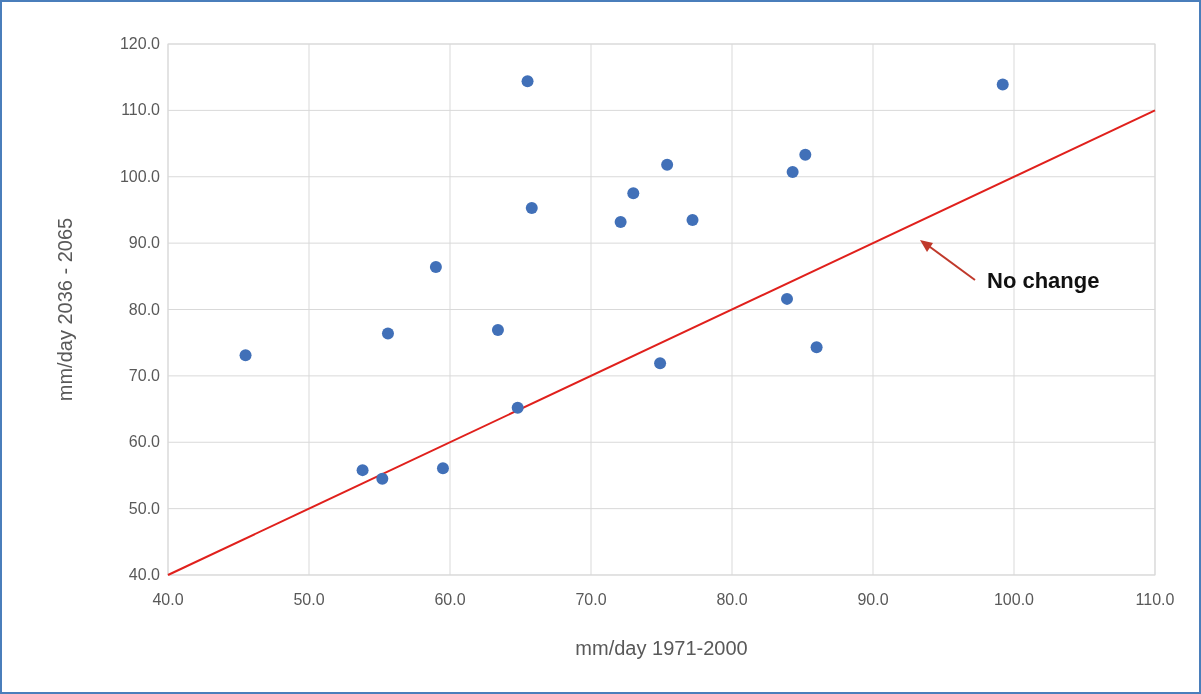  What do you see at coordinates (591, 599) in the screenshot?
I see `x-tick-label: 70.0` at bounding box center [591, 599].